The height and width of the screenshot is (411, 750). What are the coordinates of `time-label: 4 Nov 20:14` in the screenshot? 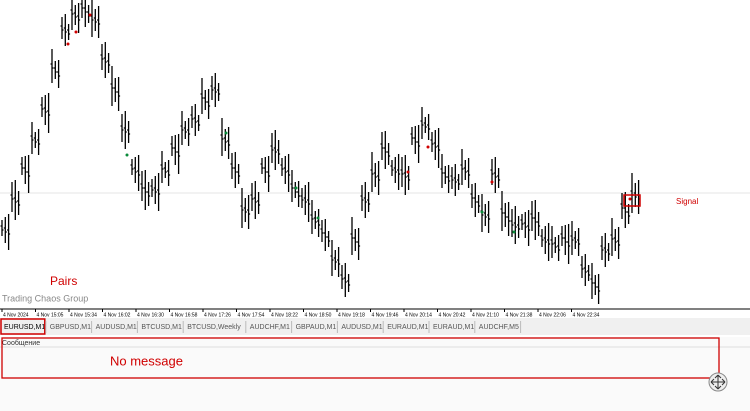 It's located at (418, 315).